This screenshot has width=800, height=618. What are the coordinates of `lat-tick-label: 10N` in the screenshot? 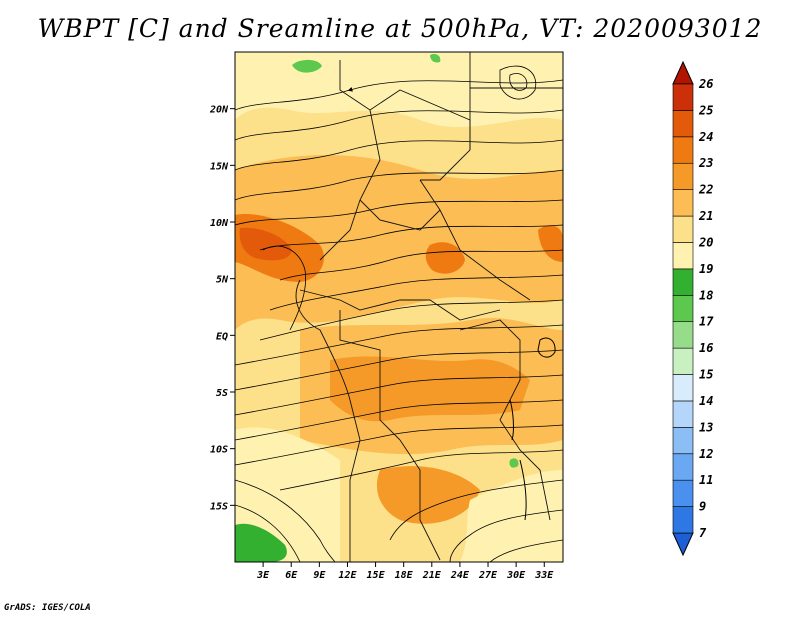 It's located at (219, 223).